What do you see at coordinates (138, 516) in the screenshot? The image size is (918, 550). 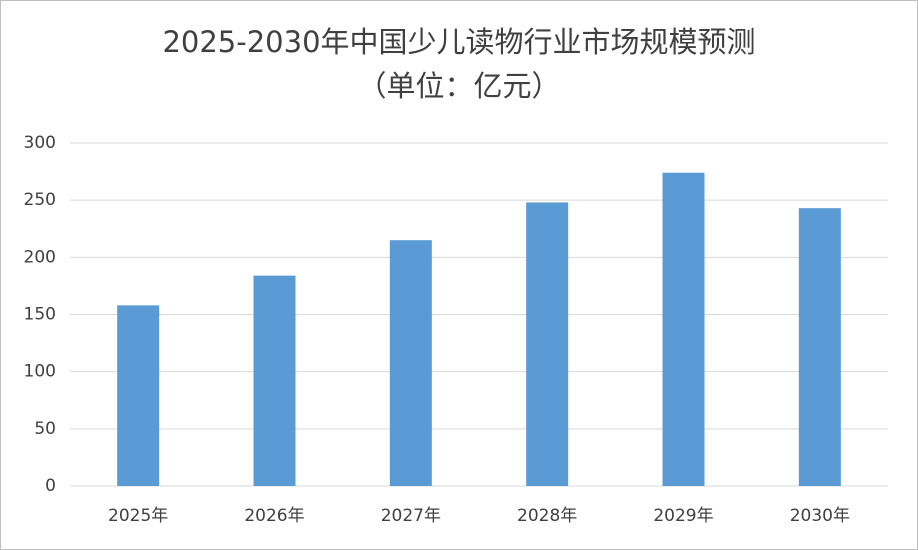 I see `x-tick-label: 2025年` at bounding box center [138, 516].